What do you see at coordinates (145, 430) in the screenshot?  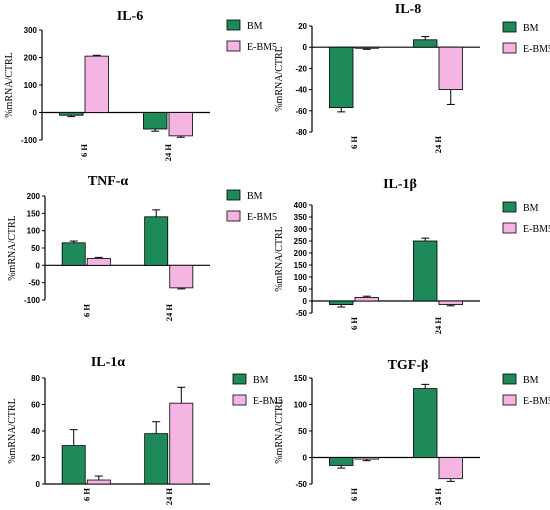 I see `chart-panel-5: IL-1α %mRNA/CTRL 0 20 40 60 80 6 H 24 H BM E-BM5` at bounding box center [145, 430].